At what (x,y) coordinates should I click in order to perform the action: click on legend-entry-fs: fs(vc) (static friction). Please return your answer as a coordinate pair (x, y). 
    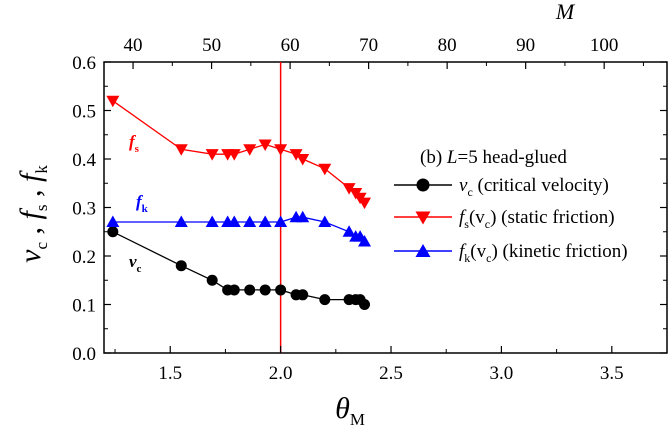
    Looking at the image, I should click on (504, 219).